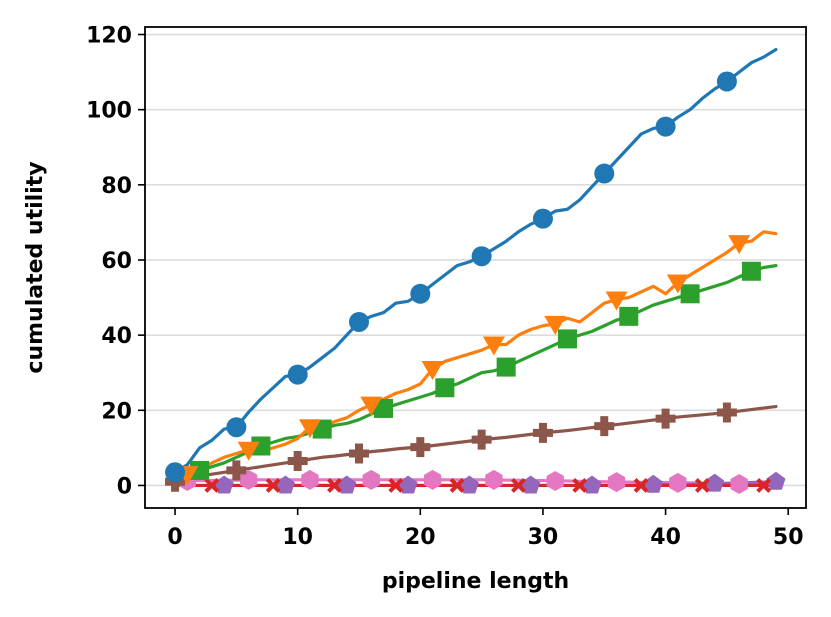 This screenshot has width=831, height=617. What do you see at coordinates (475, 581) in the screenshot?
I see `x-axis-label: pipeline length` at bounding box center [475, 581].